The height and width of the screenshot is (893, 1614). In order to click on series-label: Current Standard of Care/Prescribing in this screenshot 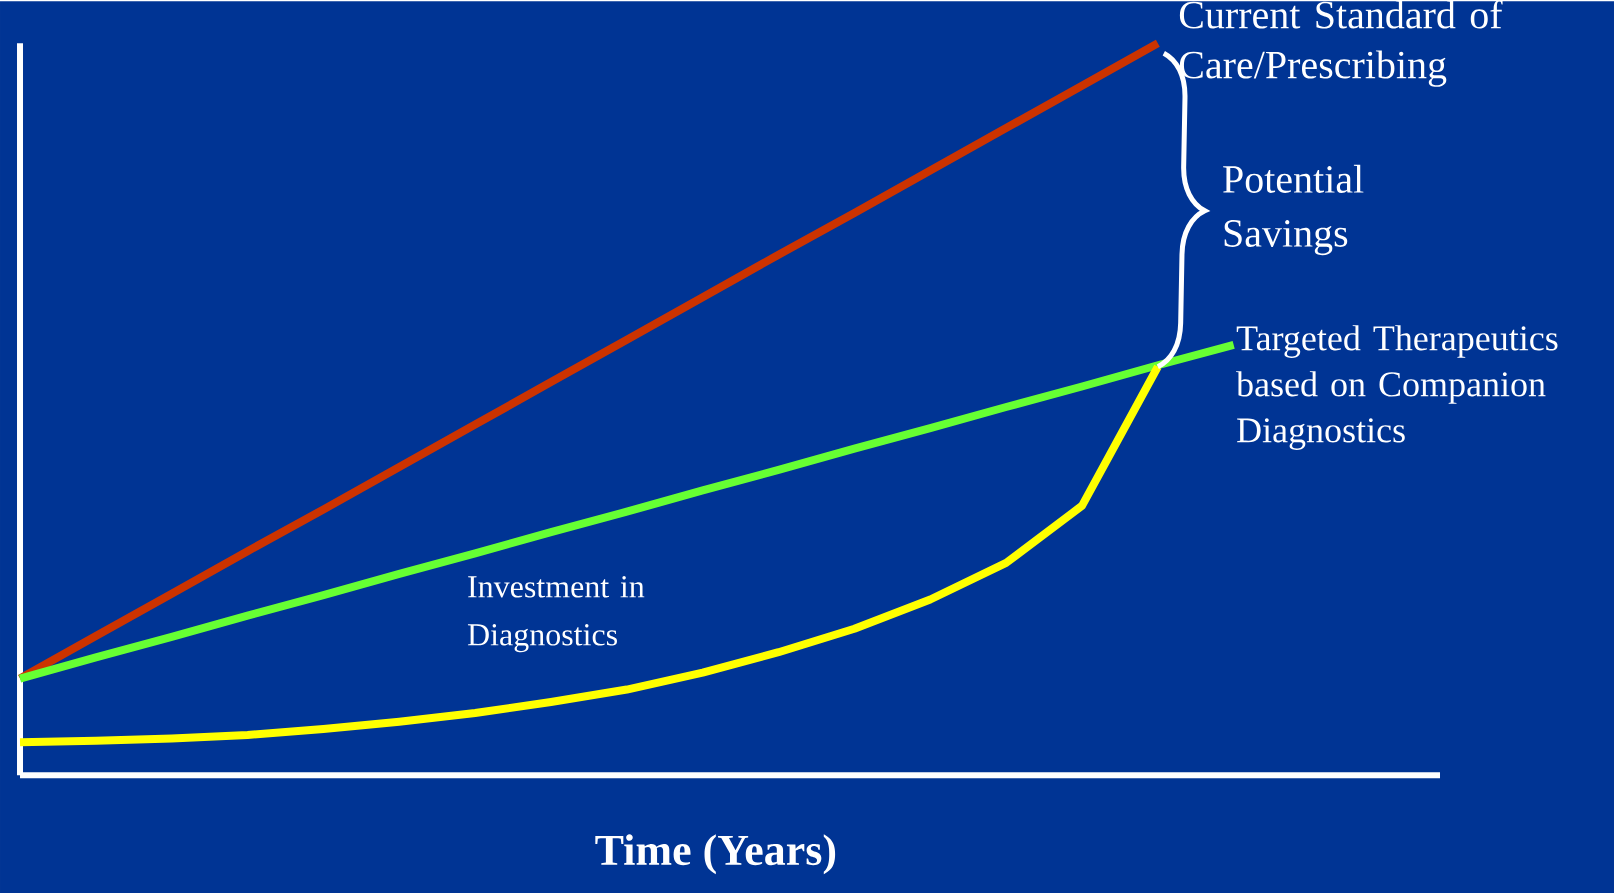, I will do `click(1341, 43)`.